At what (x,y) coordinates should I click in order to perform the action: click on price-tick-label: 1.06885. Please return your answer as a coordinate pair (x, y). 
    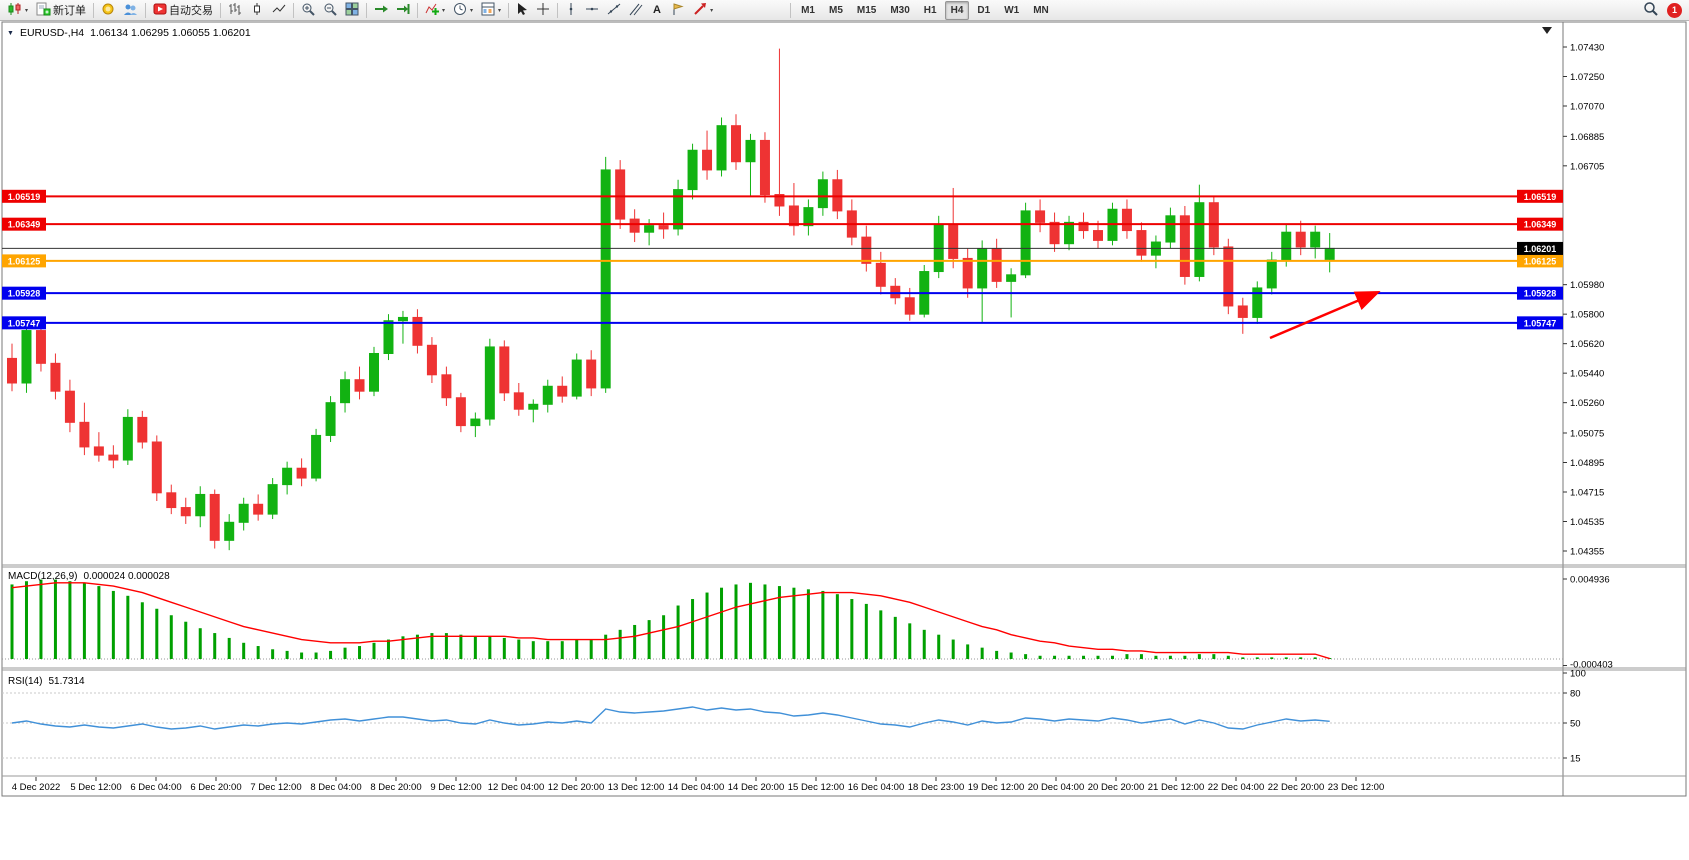
    Looking at the image, I should click on (1587, 137).